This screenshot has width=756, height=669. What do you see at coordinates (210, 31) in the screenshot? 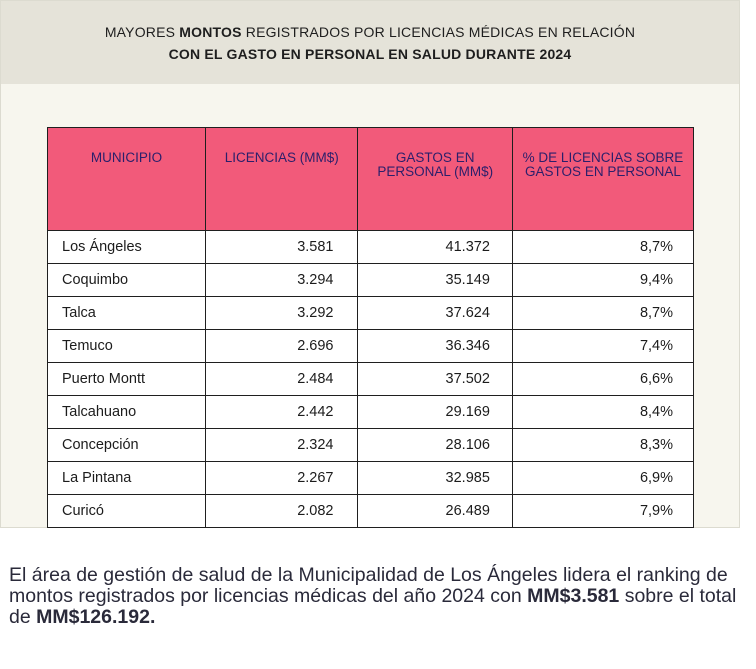
I see `title-bold-word: MONTOS` at bounding box center [210, 31].